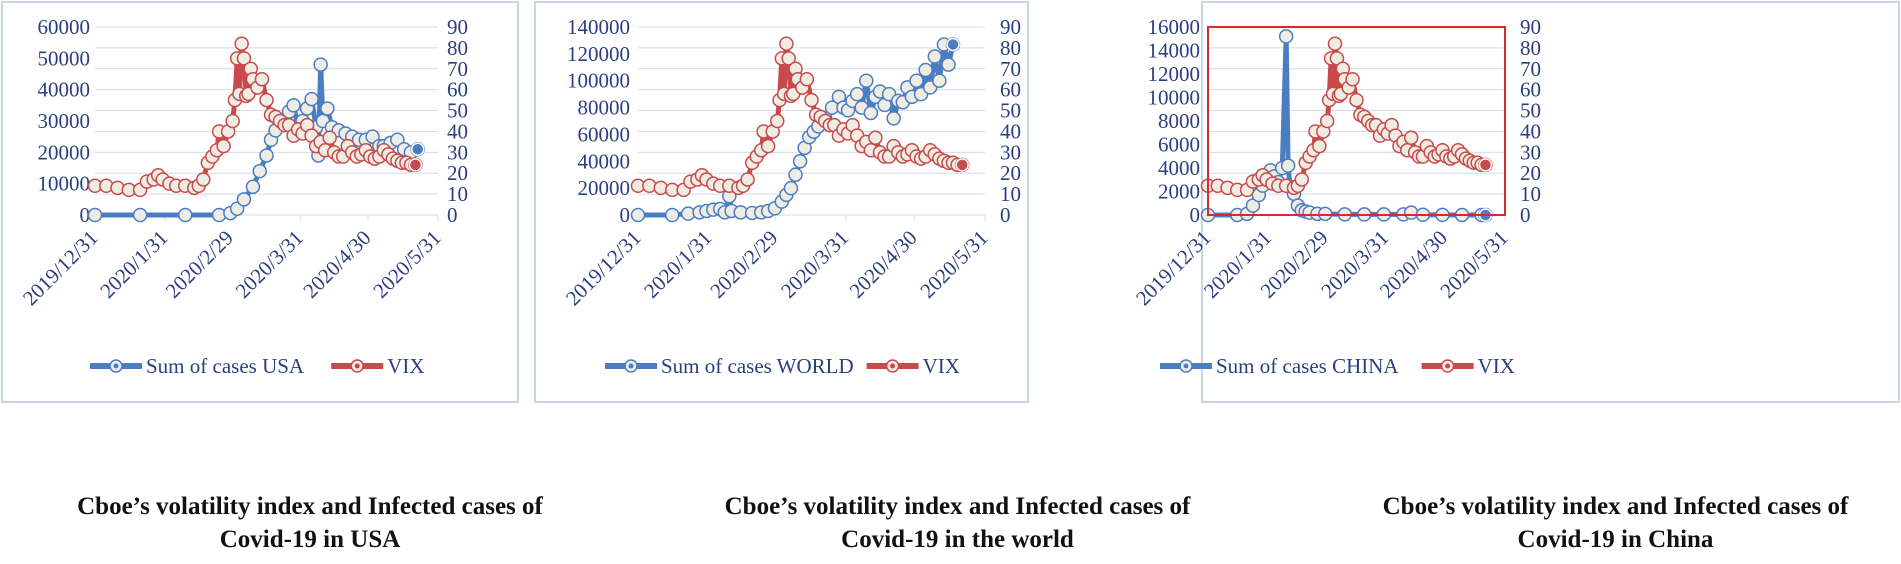 This screenshot has width=1901, height=564. Describe the element at coordinates (1174, 27) in the screenshot. I see `y-tick-label-left: 16000` at that location.